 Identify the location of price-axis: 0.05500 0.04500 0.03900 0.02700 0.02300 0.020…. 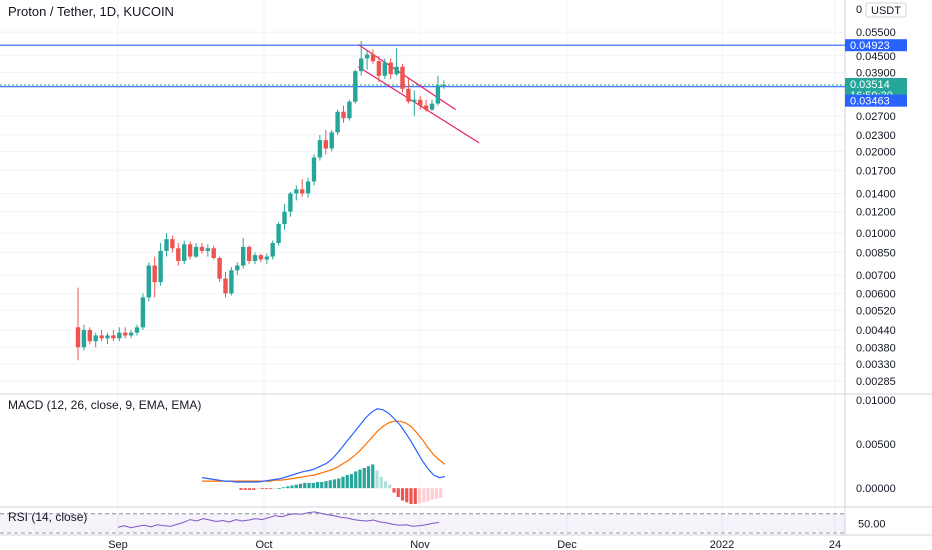
(881, 195).